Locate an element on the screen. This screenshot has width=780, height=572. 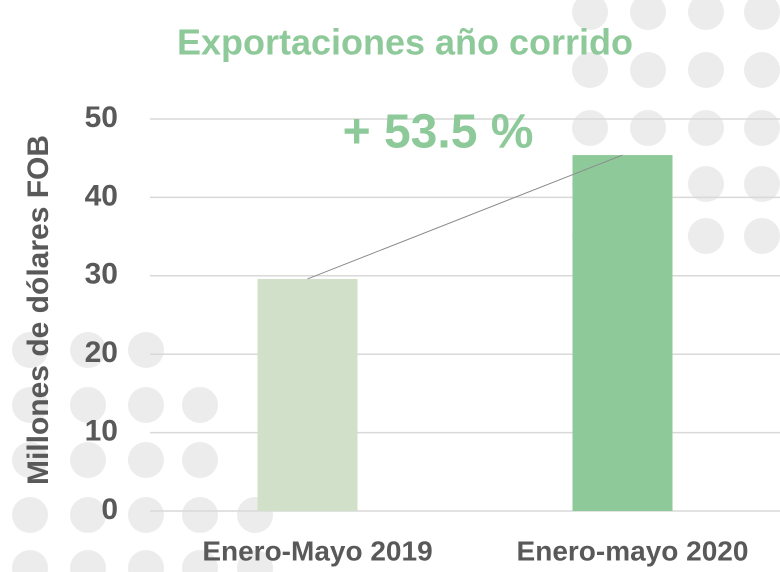
y-tick-label: 20 is located at coordinates (101, 352).